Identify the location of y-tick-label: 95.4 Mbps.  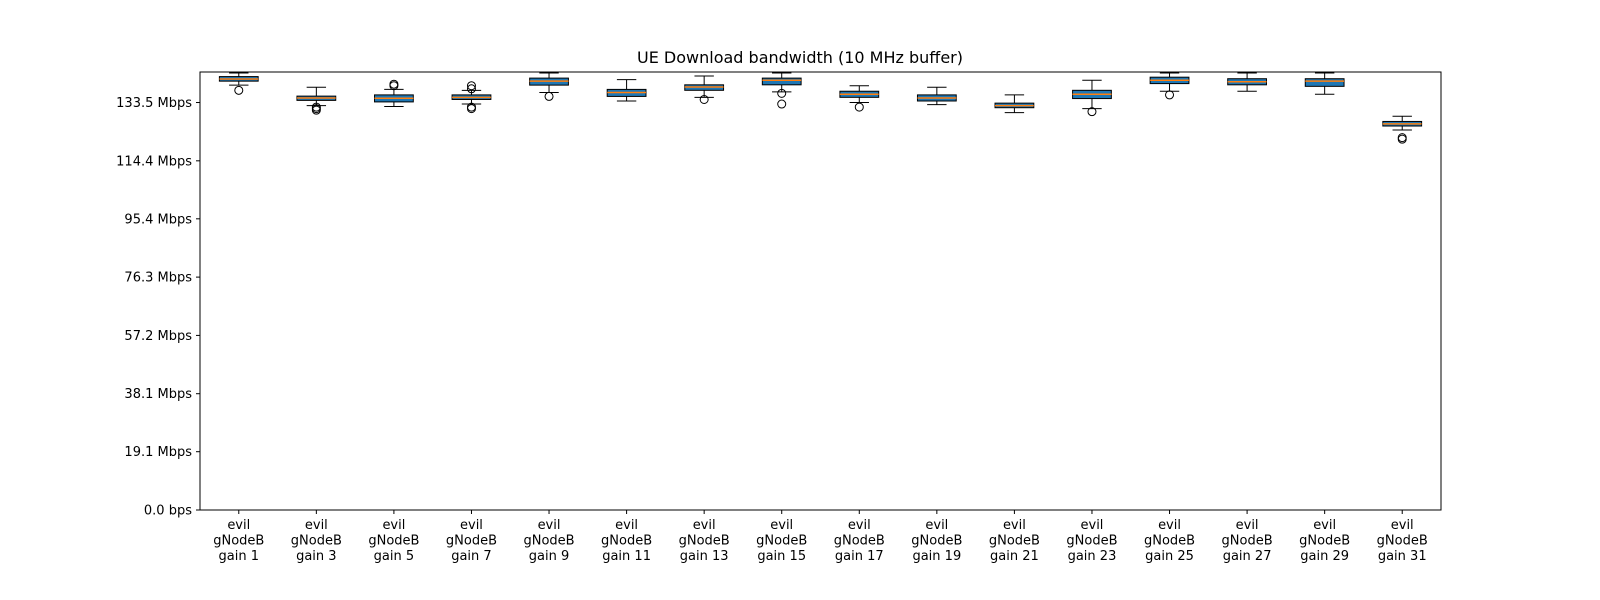
(158, 219).